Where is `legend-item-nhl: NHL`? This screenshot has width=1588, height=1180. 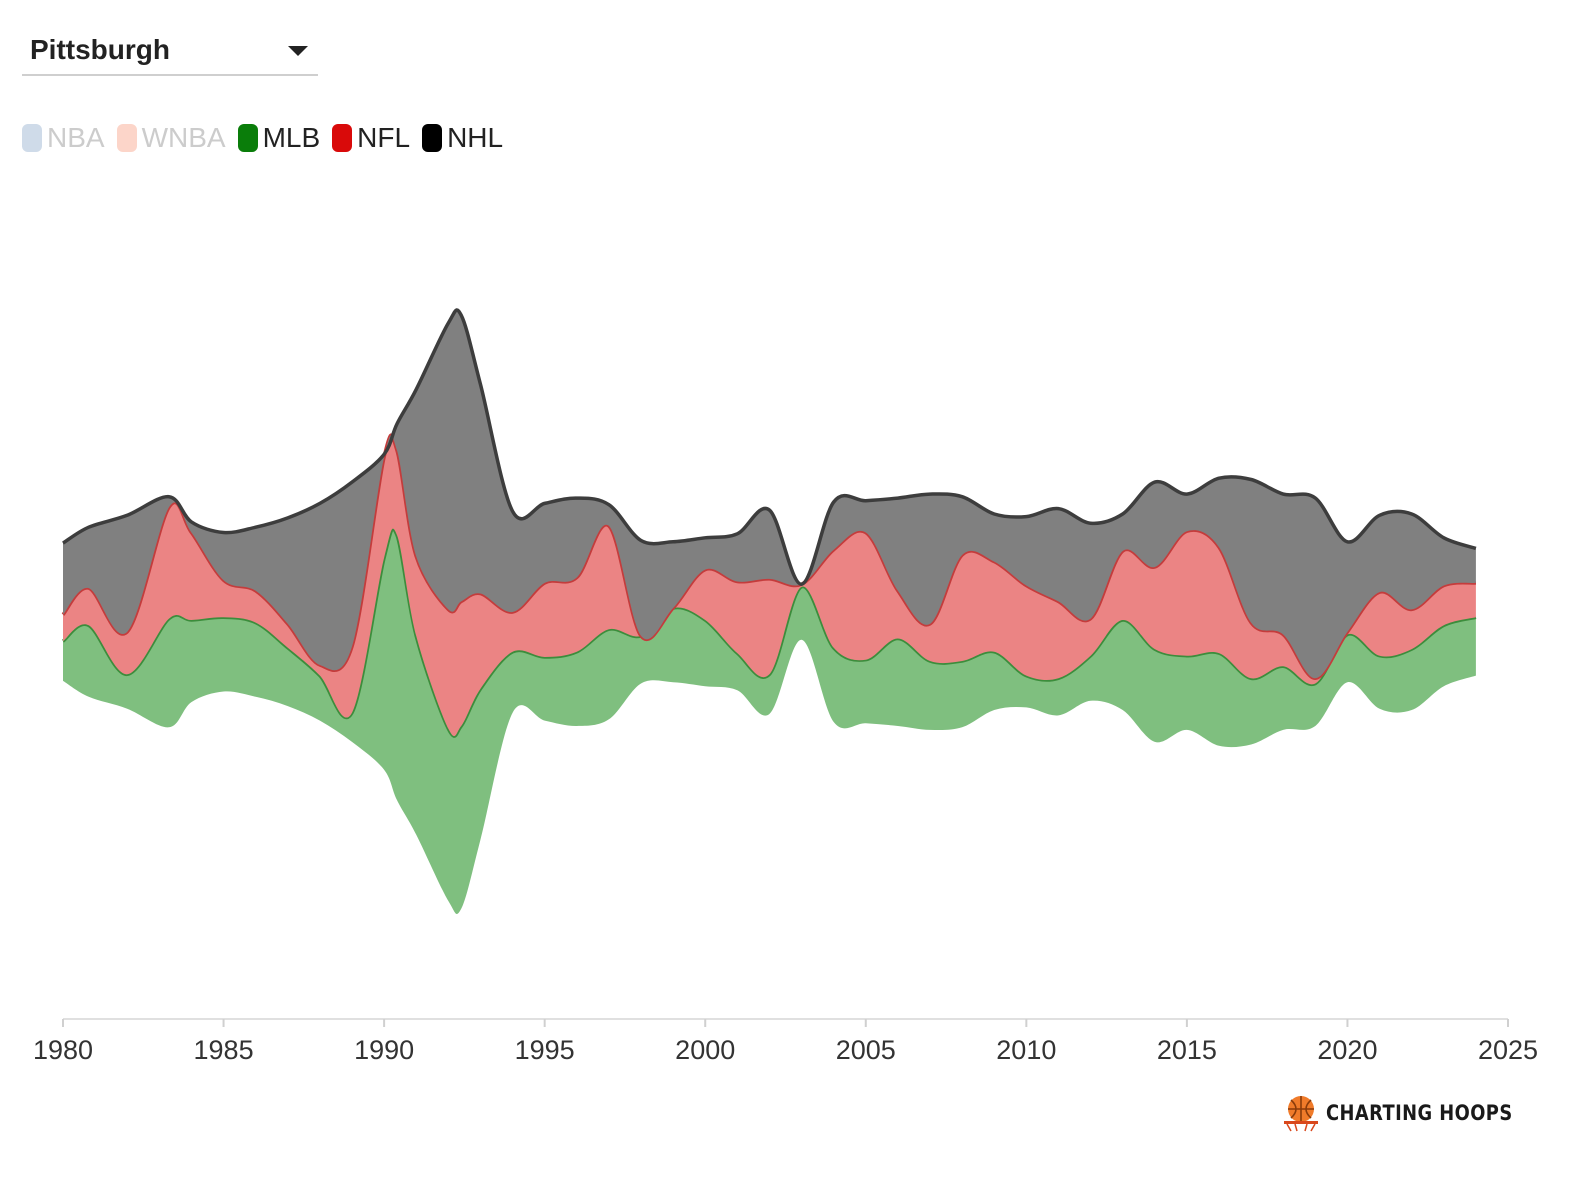 legend-item-nhl: NHL is located at coordinates (462, 138).